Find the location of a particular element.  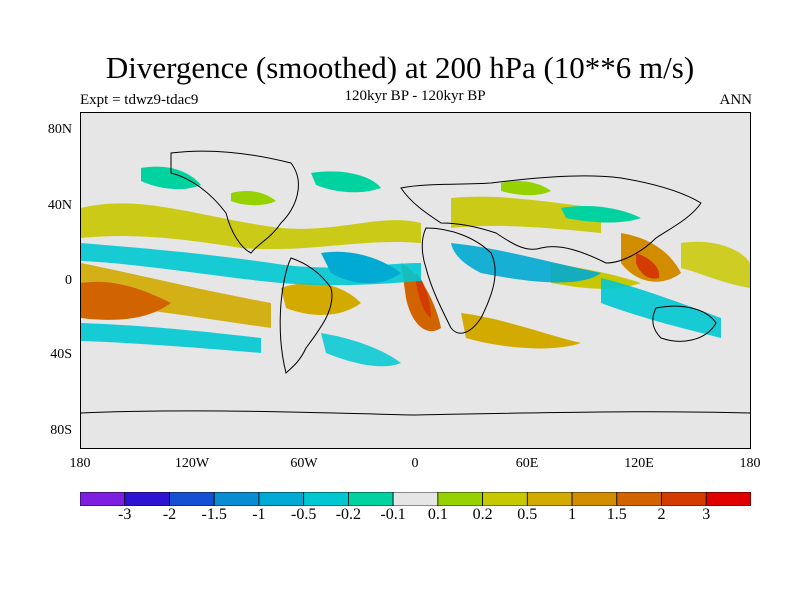

colorbar-label: -0.5 is located at coordinates (304, 514).